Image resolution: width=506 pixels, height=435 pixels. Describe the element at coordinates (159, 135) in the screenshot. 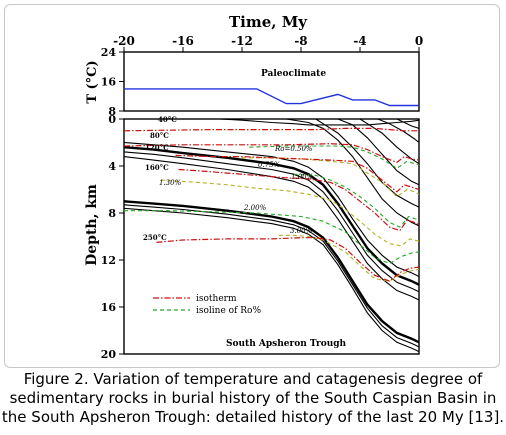

I see `isotherm-label-80: 80°C` at that location.